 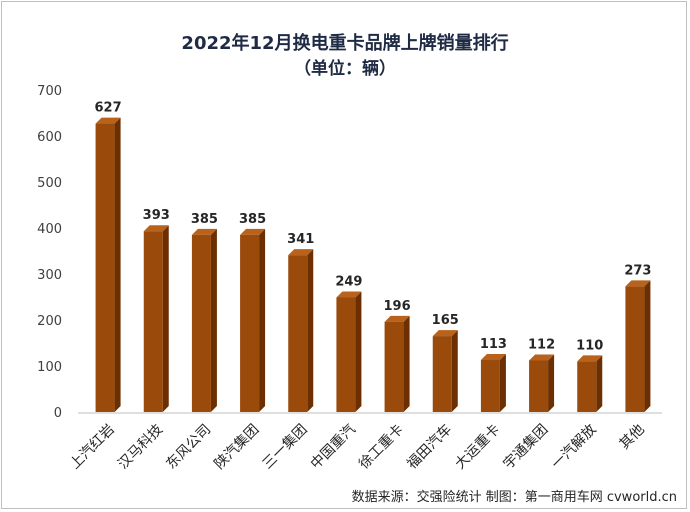 I want to click on data-label: 110, so click(x=589, y=345).